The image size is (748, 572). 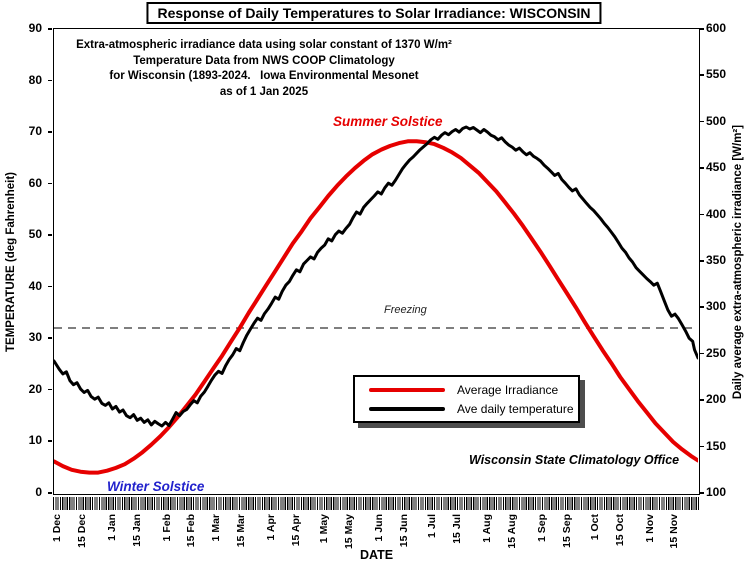 I want to click on legend-item-temperature: Ave daily temperature, so click(x=466, y=409).